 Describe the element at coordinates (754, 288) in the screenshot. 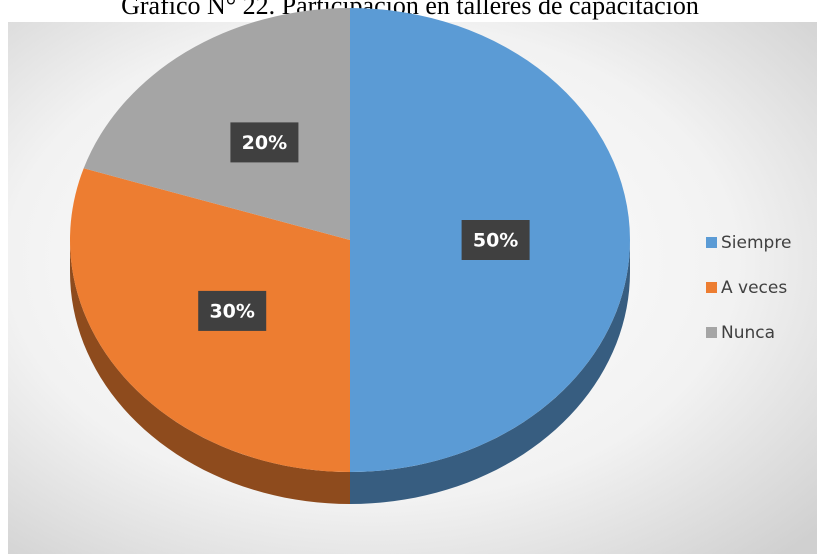

I see `legend-label: A veces` at that location.